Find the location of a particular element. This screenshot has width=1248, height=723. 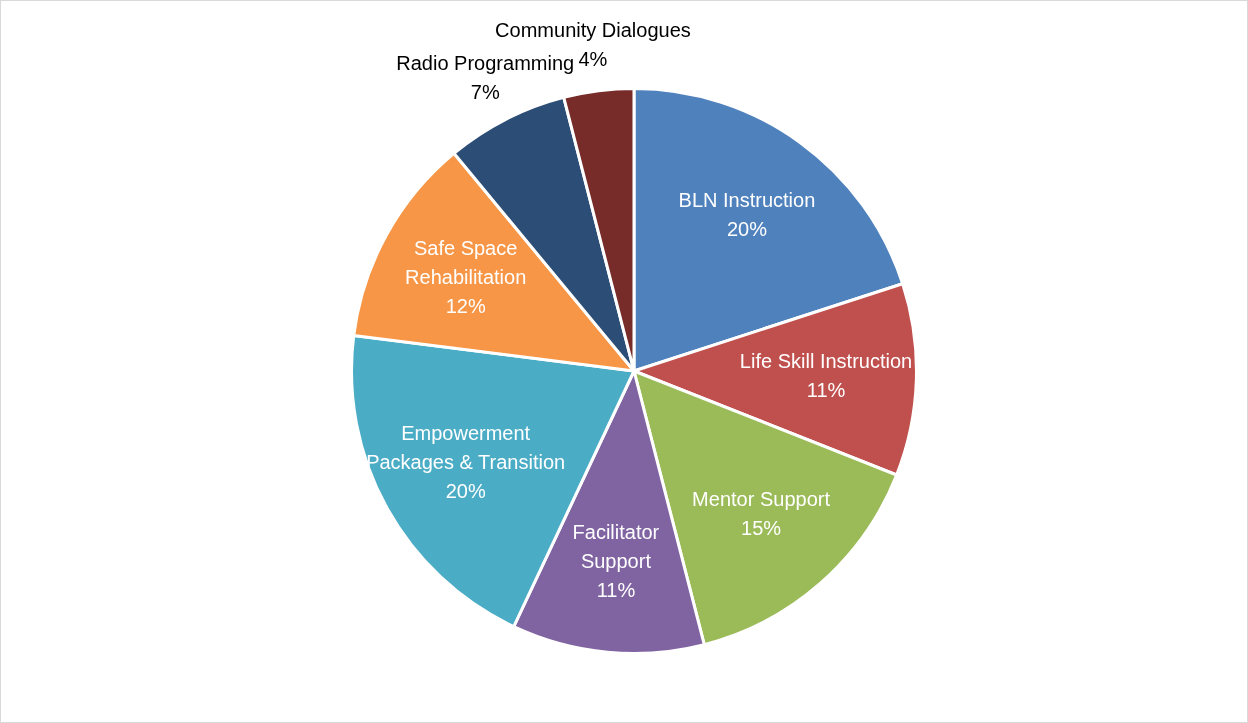

data-label: 7% is located at coordinates (485, 92).